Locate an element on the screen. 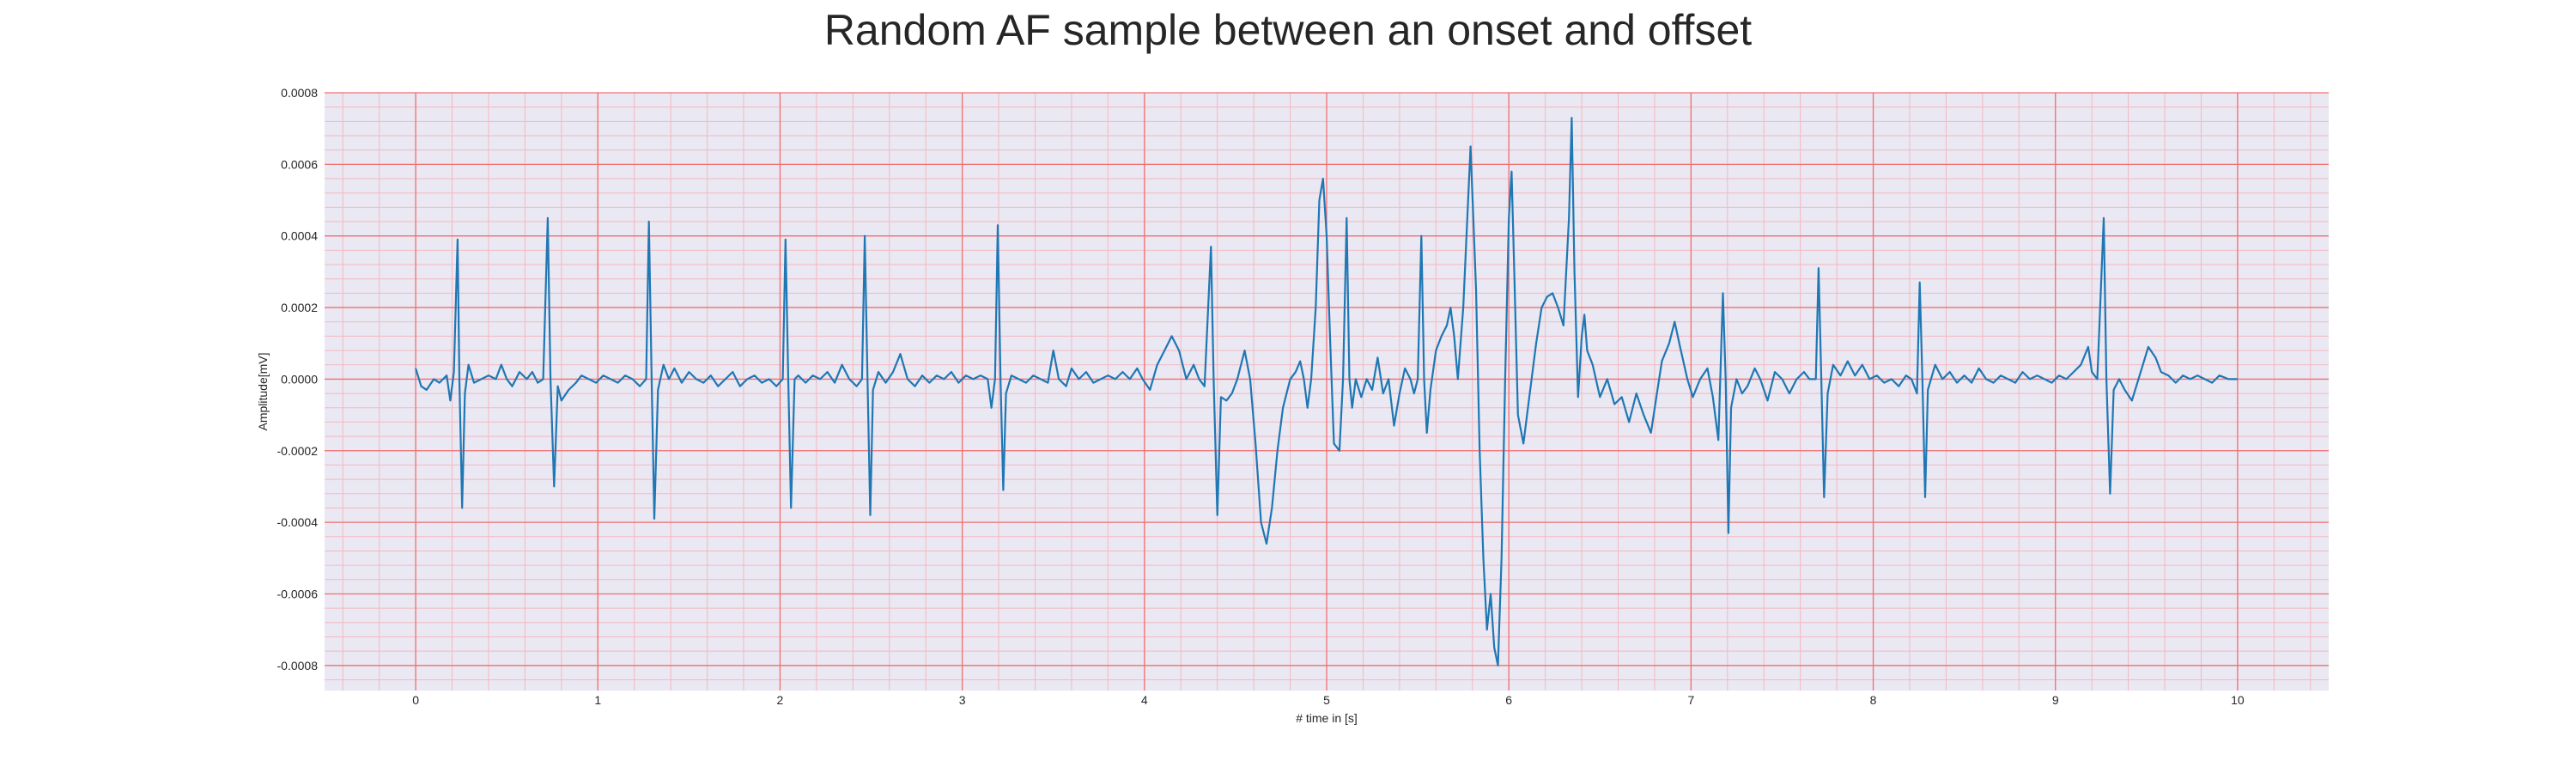 This screenshot has width=2576, height=773. y-tick-label: 0.0004 is located at coordinates (300, 236).